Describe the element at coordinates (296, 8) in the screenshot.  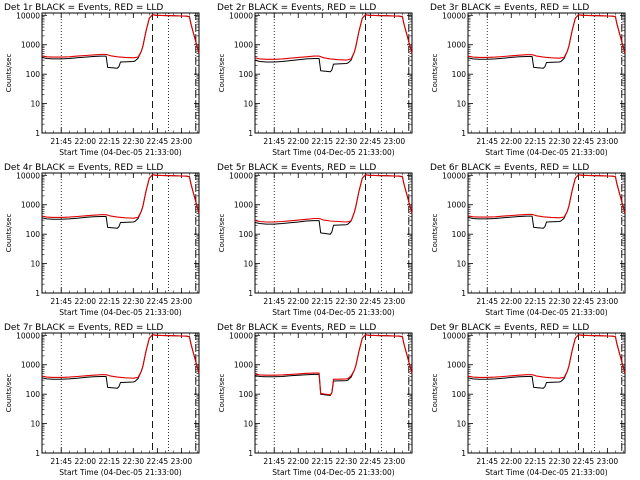
I see `panel-title: Det 2r BLACK = Events, RED = LLD` at that location.